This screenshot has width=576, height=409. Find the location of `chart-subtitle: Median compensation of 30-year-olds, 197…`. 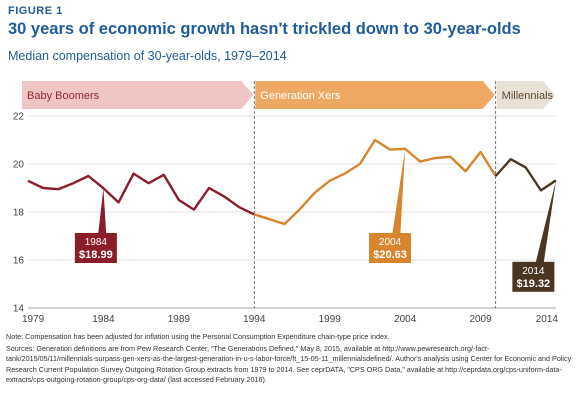

chart-subtitle: Median compensation of 30-year-olds, 197… is located at coordinates (147, 56).